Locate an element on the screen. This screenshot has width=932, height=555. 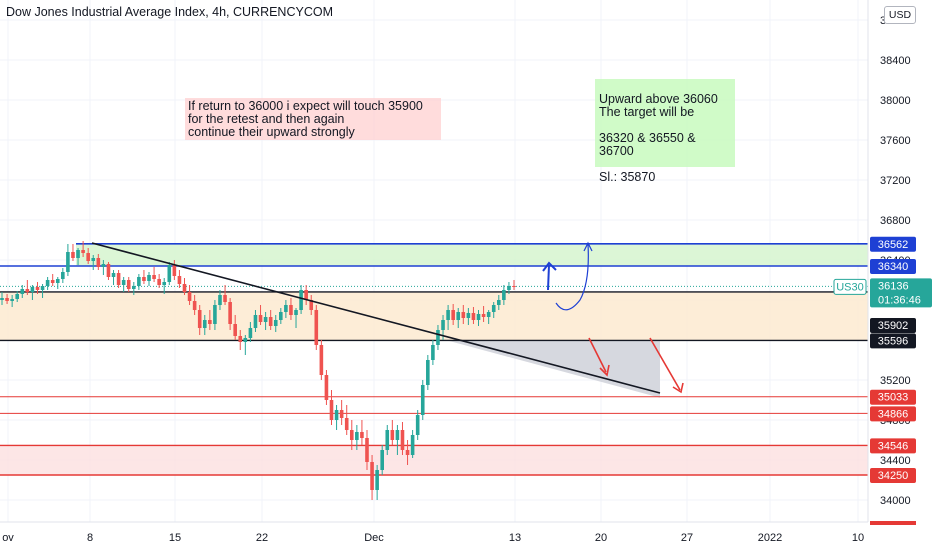
blue-arrowhead is located at coordinates (549, 266).